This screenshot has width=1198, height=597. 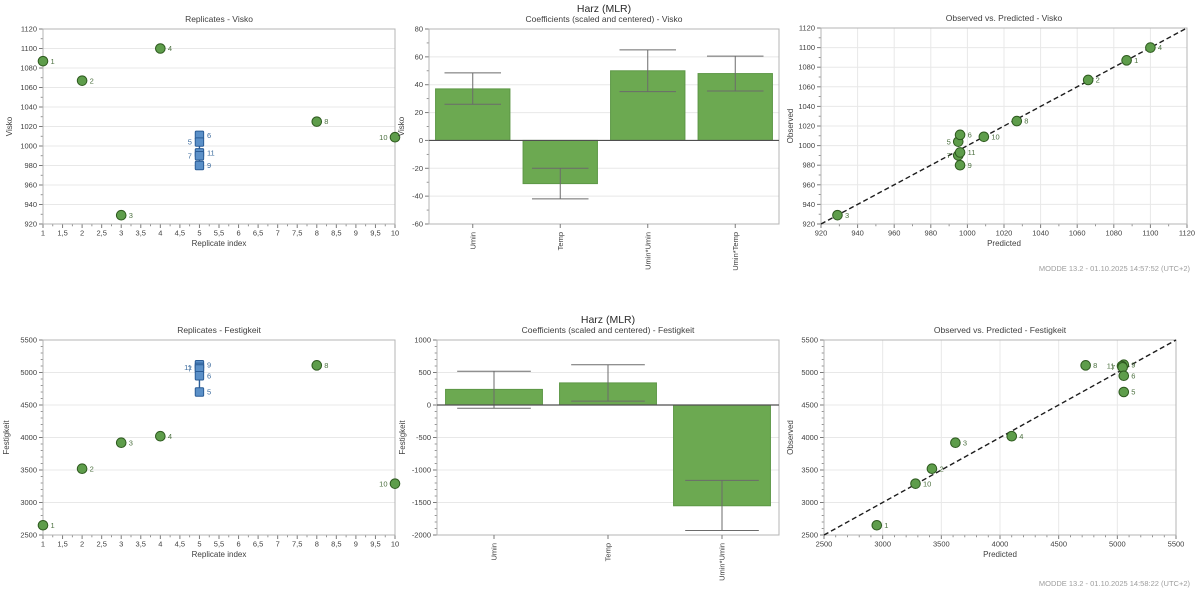 What do you see at coordinates (395, 544) in the screenshot?
I see `x-tick-label: 10` at bounding box center [395, 544].